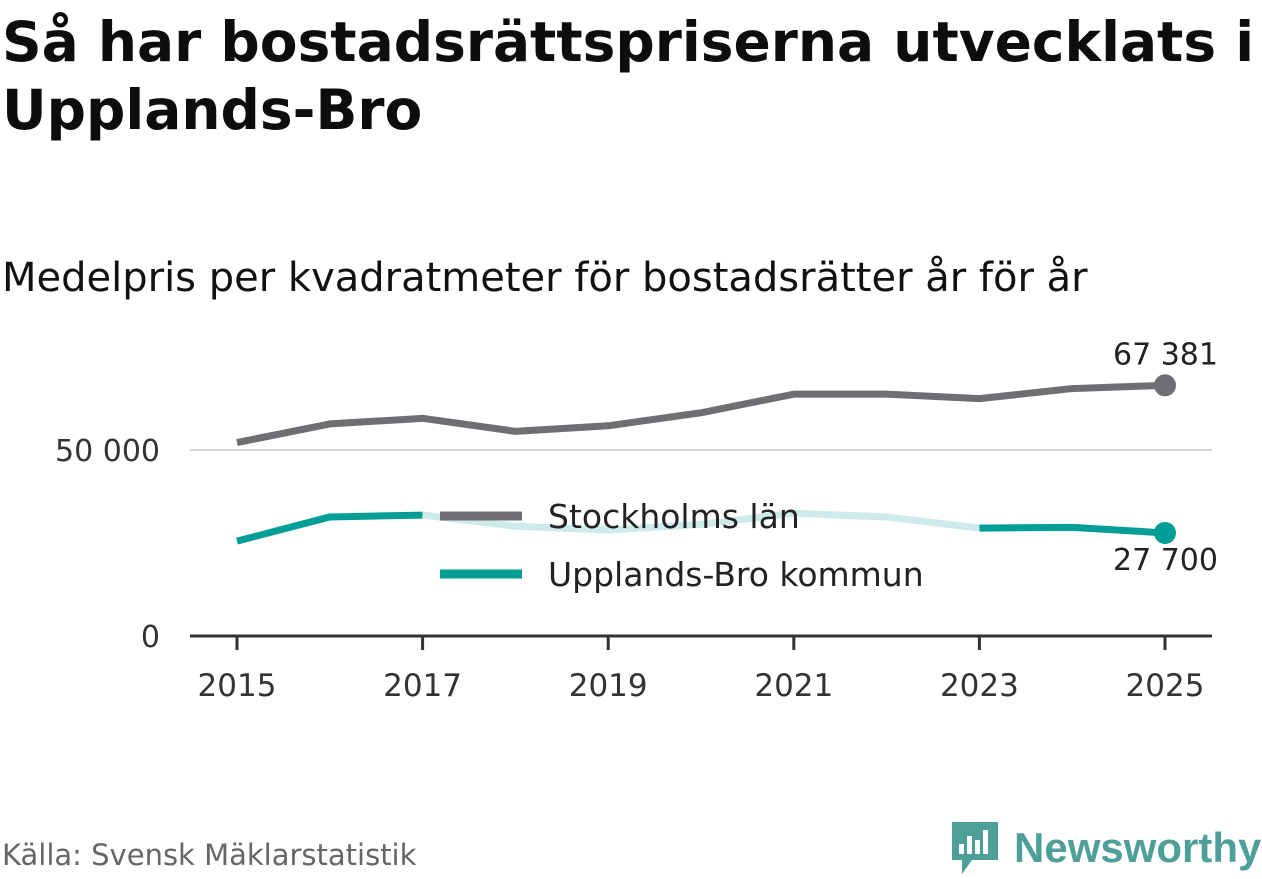 This screenshot has width=1262, height=879. Describe the element at coordinates (736, 574) in the screenshot. I see `legend-label: Upplands-Bro kommun` at that location.